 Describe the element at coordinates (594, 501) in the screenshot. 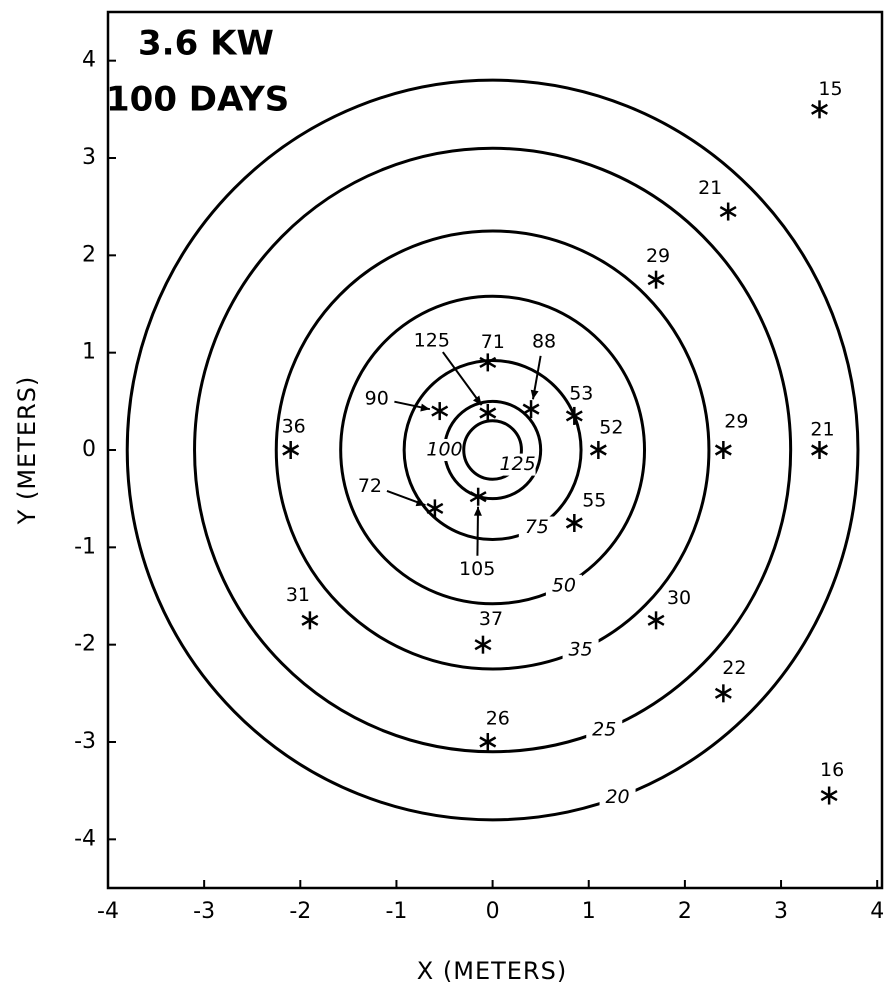

I see `point-label: 55` at that location.